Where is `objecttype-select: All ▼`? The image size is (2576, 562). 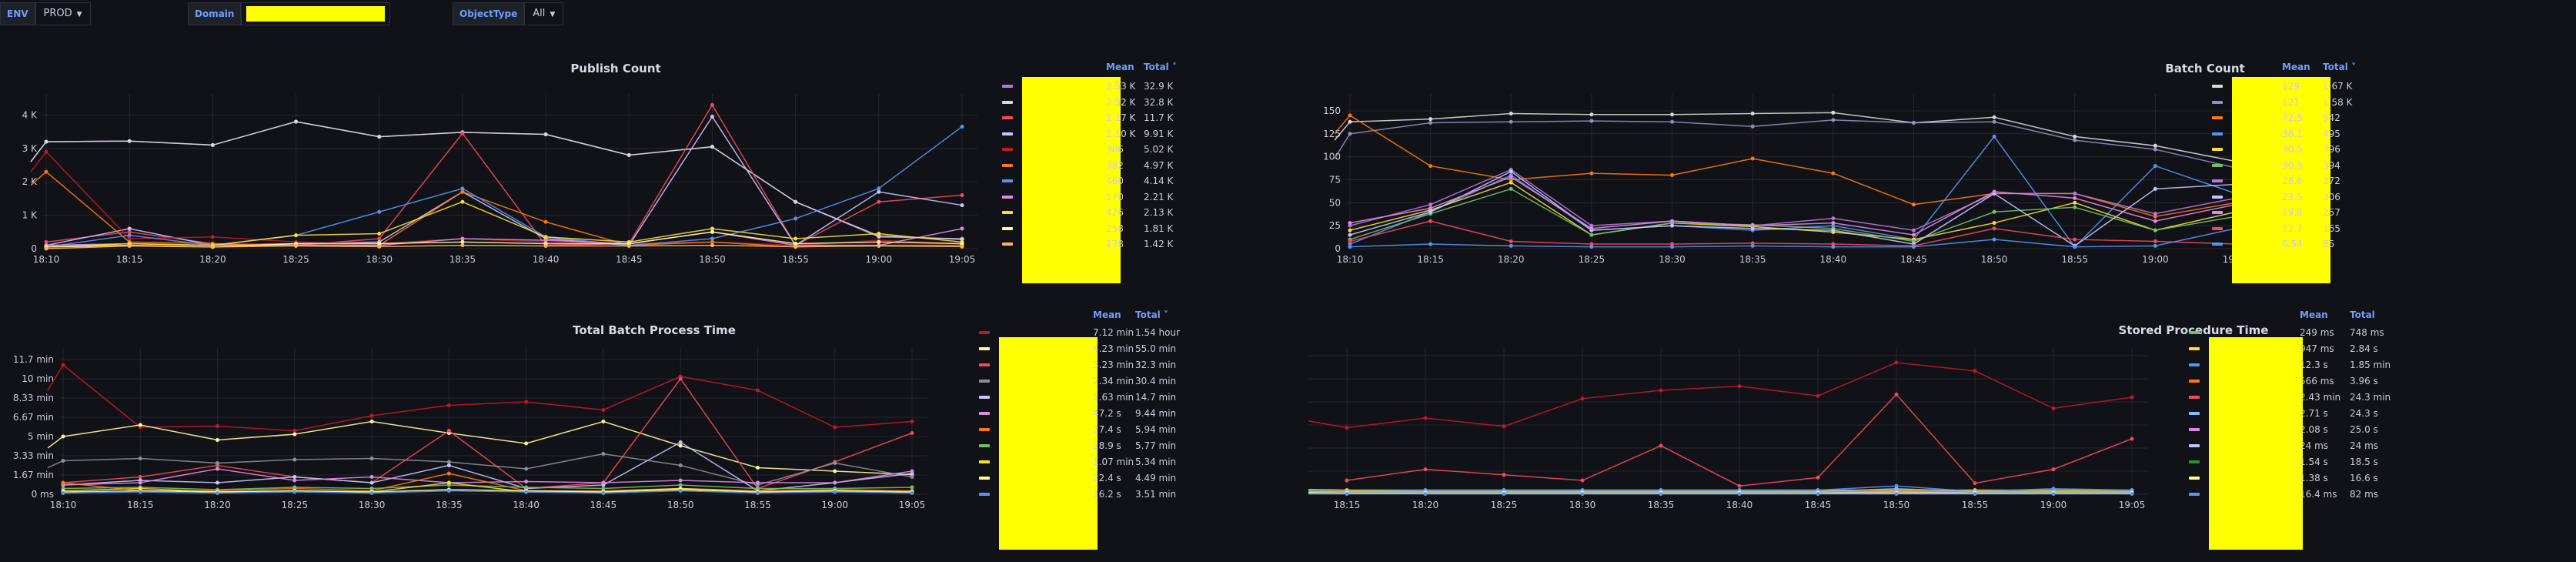 objecttype-select: All ▼ is located at coordinates (544, 13).